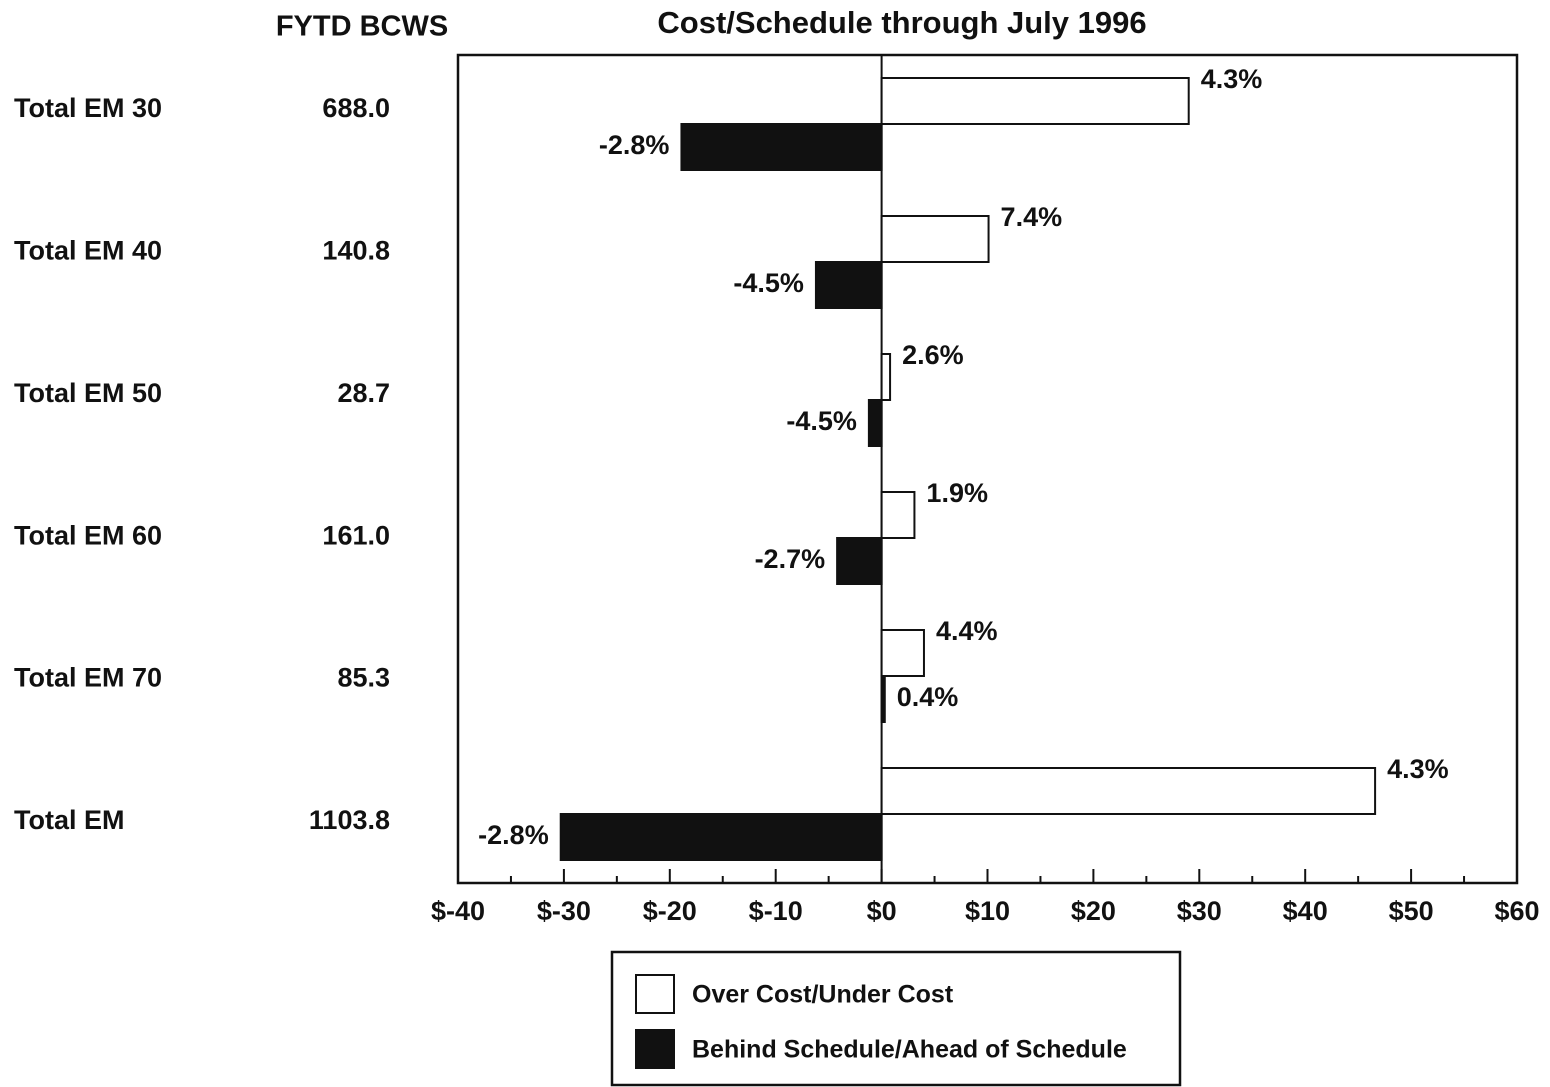 The width and height of the screenshot is (1550, 1087). What do you see at coordinates (928, 697) in the screenshot?
I see `value-label: 0.4%` at bounding box center [928, 697].